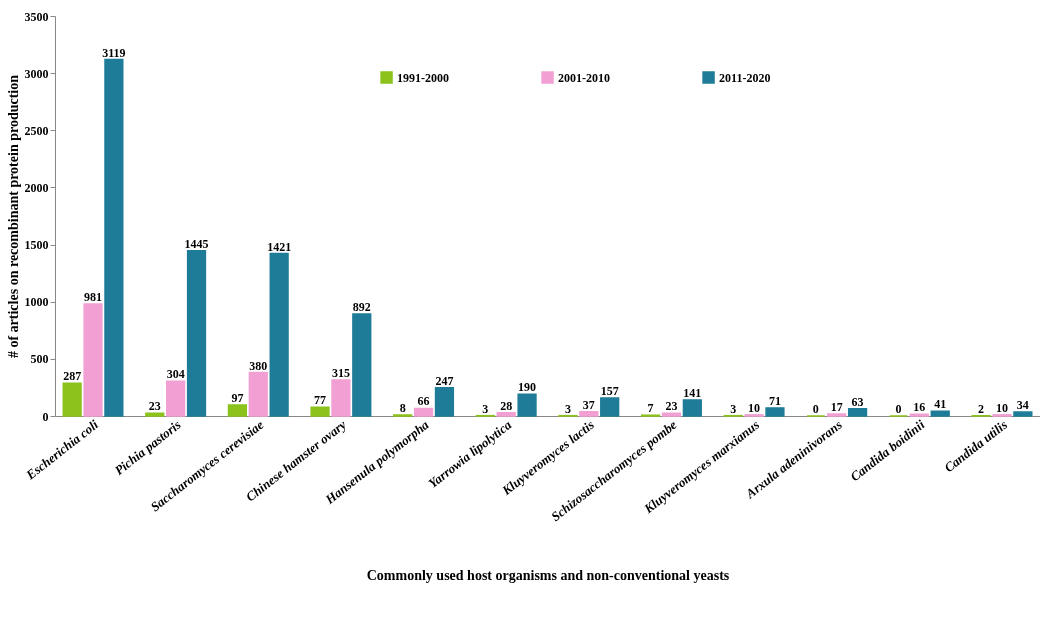 The width and height of the screenshot is (1057, 623). I want to click on data-label: 1445, so click(196, 243).